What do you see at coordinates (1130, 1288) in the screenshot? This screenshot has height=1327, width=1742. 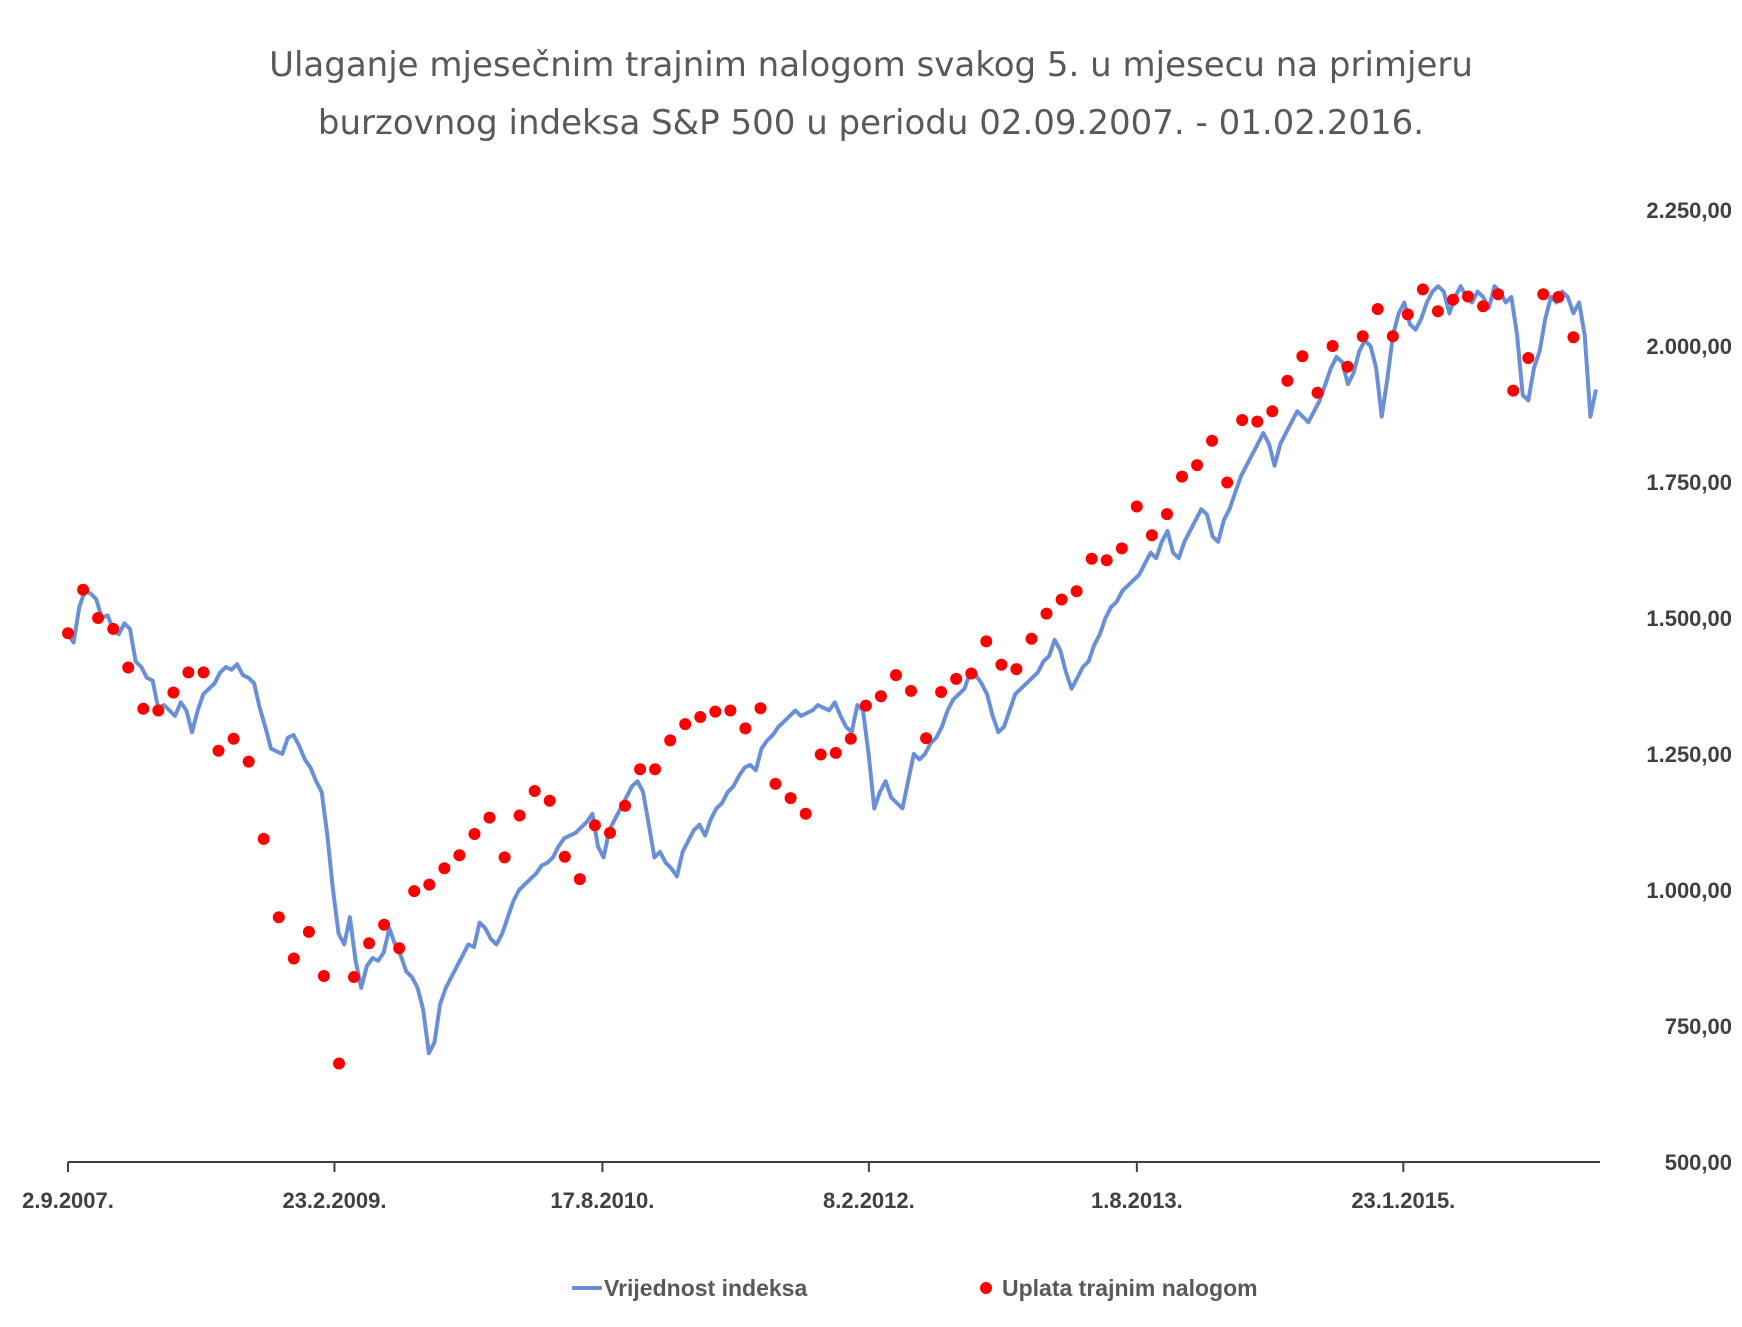 I see `legend-label-payment: Uplata trajnim nalogom` at bounding box center [1130, 1288].